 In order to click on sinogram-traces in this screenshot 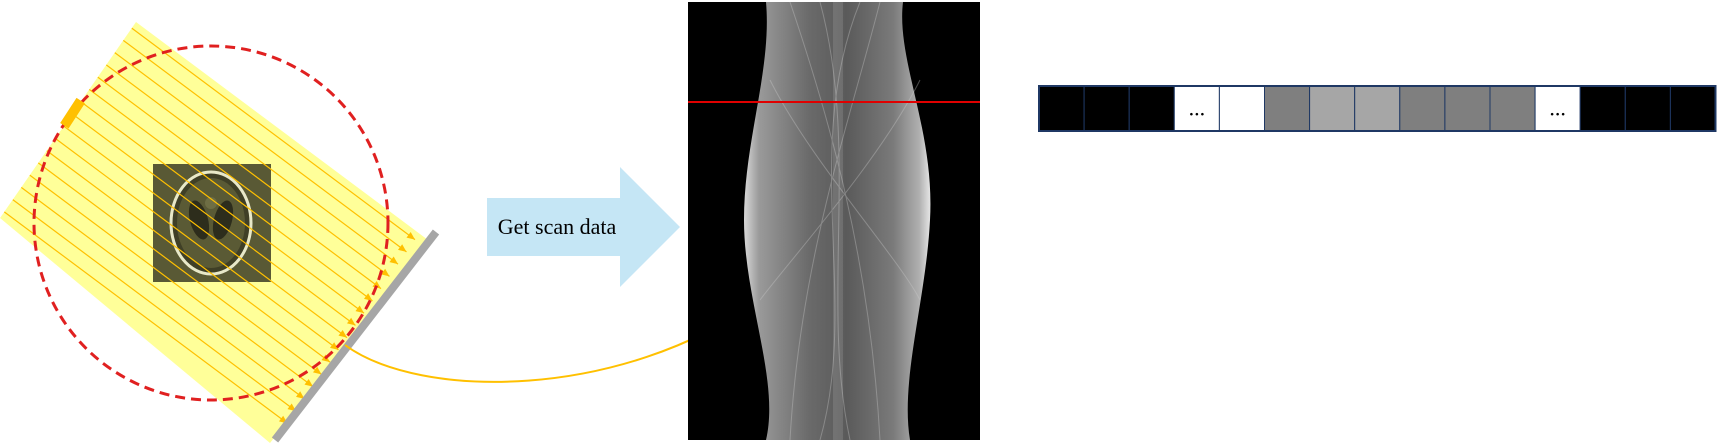, I will do `click(840, 221)`.